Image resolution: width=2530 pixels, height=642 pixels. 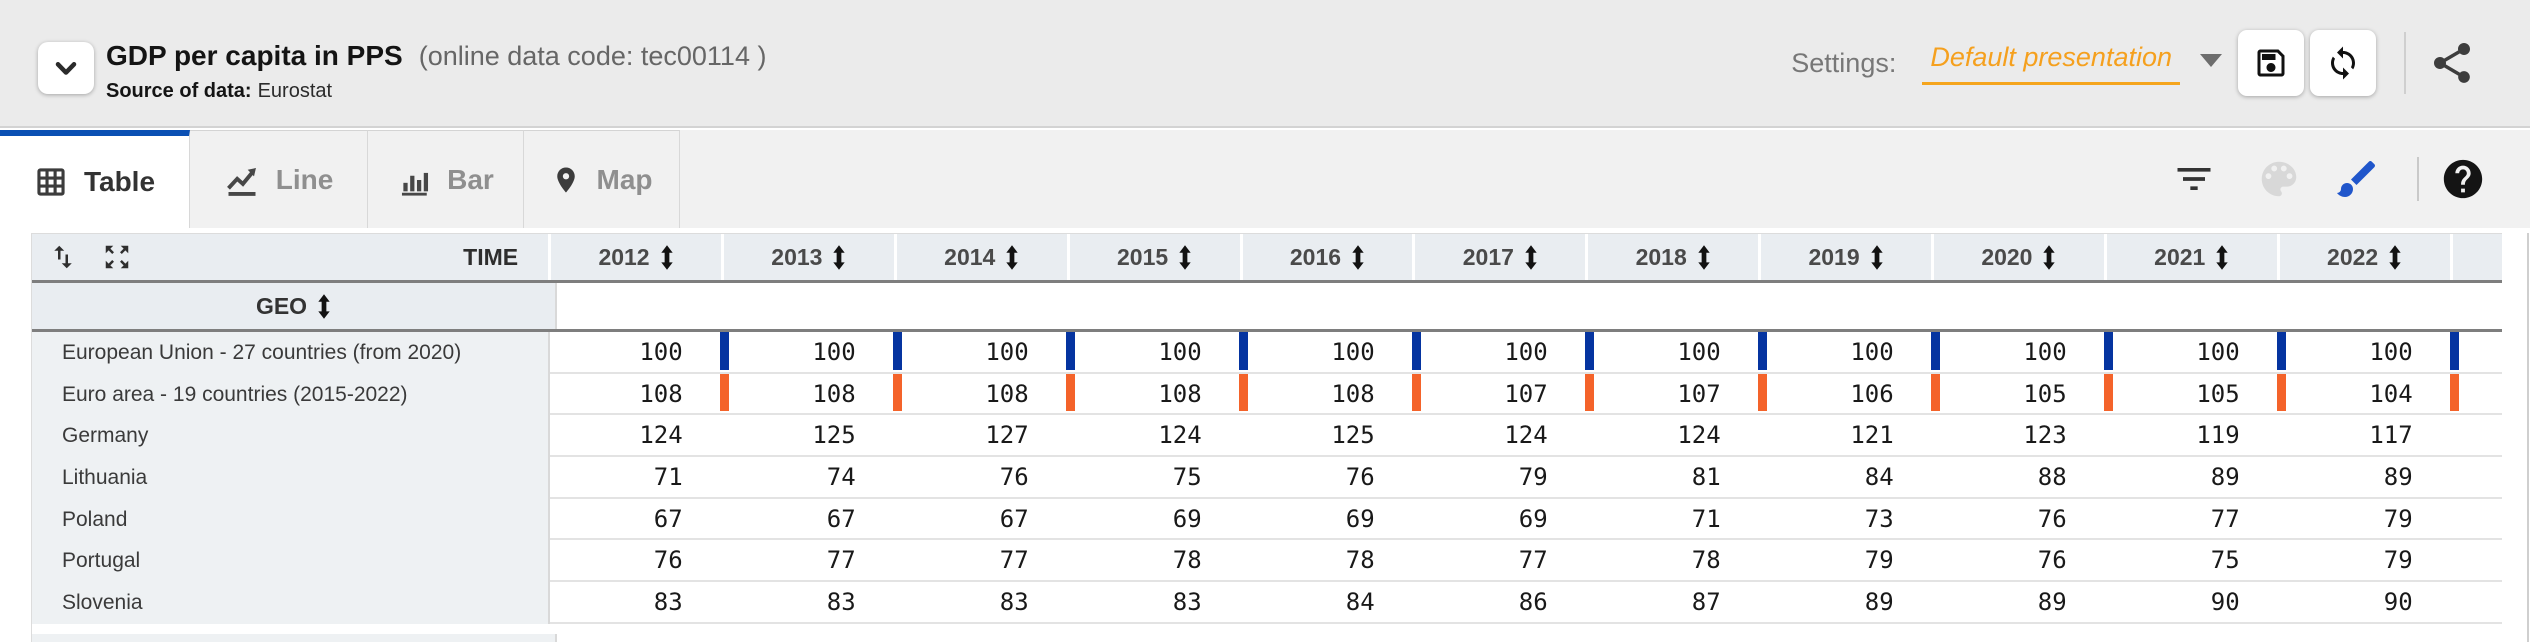 What do you see at coordinates (2193, 257) in the screenshot?
I see `year-column-header-2021: 2021` at bounding box center [2193, 257].